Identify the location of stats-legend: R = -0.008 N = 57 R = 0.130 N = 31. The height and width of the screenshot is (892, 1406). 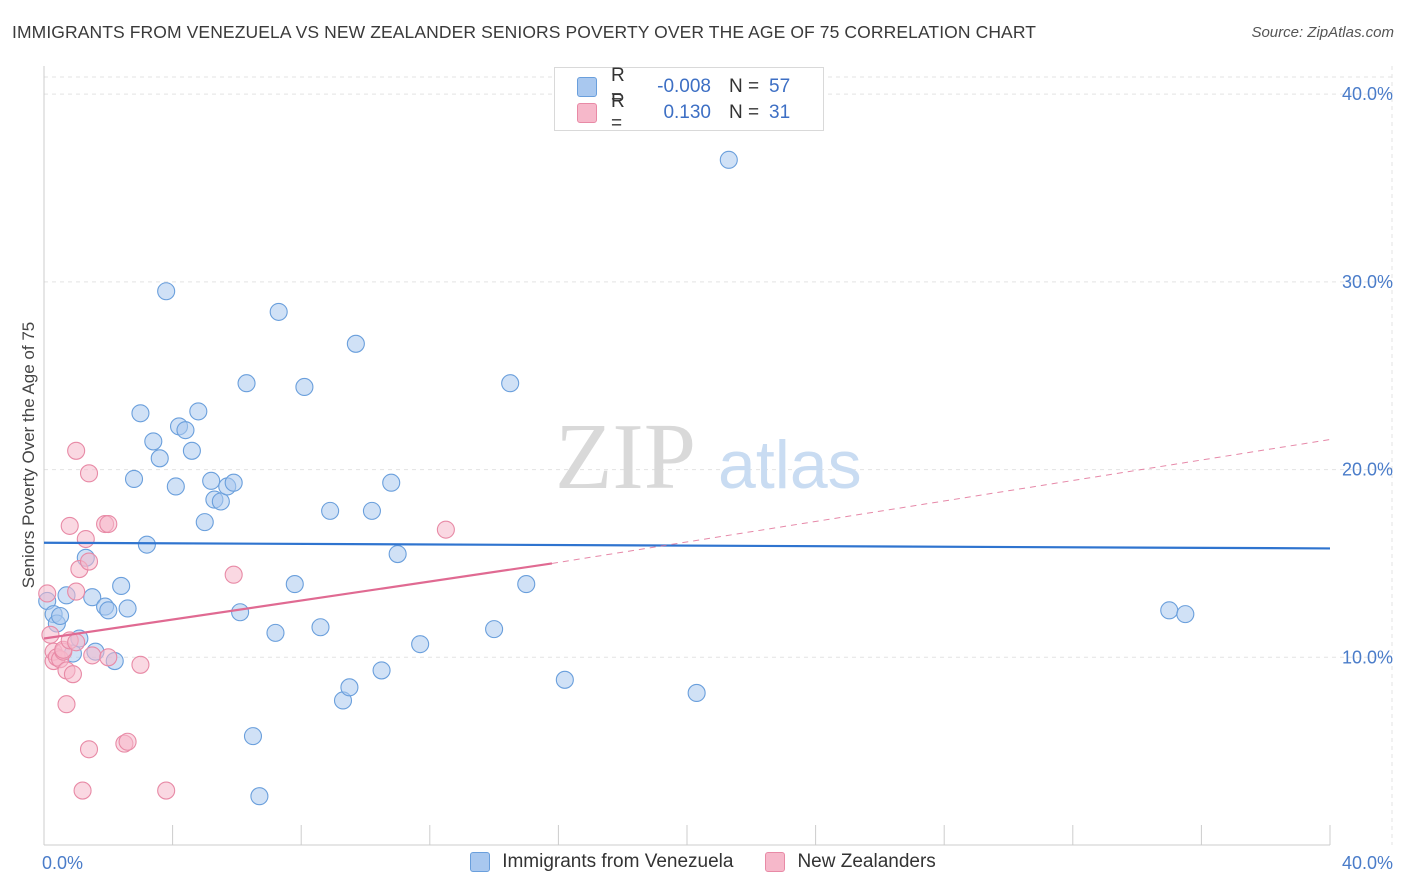
(689, 99).